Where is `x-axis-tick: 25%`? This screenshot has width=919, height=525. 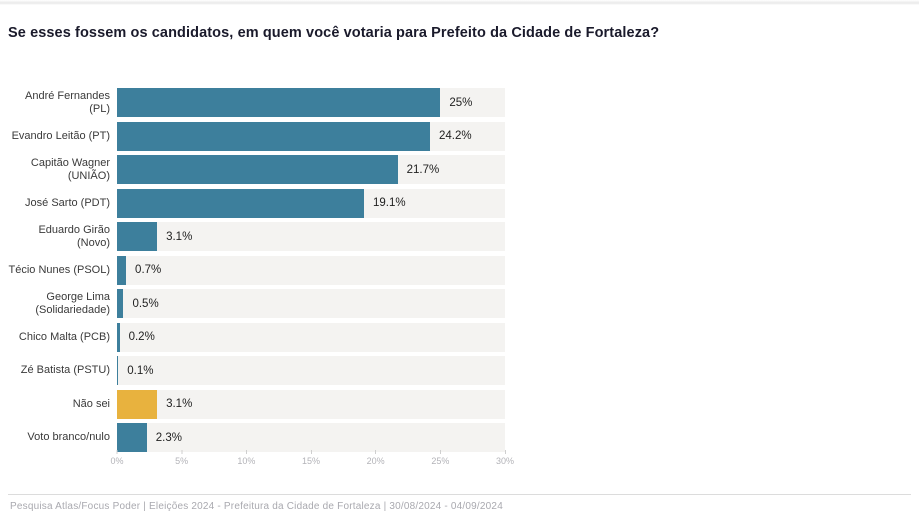 x-axis-tick: 25% is located at coordinates (440, 458).